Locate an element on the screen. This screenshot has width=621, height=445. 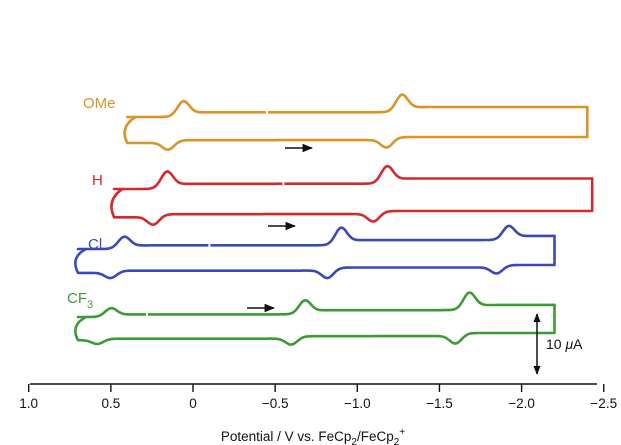
scale-bar-number: 10 is located at coordinates (555, 344).